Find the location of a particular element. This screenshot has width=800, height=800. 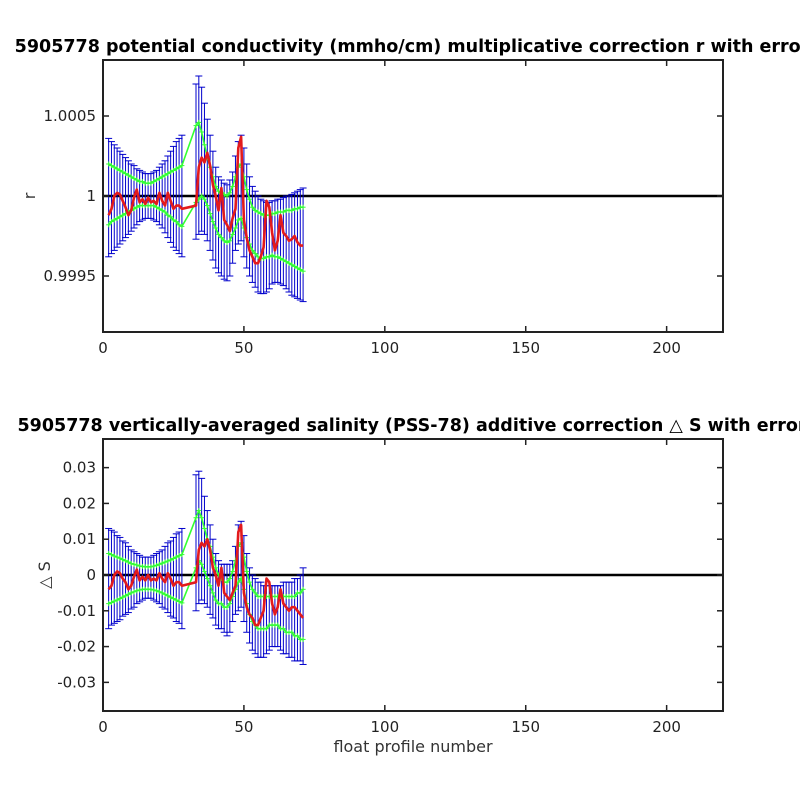

y-axis-label-r: r is located at coordinates (29, 195).